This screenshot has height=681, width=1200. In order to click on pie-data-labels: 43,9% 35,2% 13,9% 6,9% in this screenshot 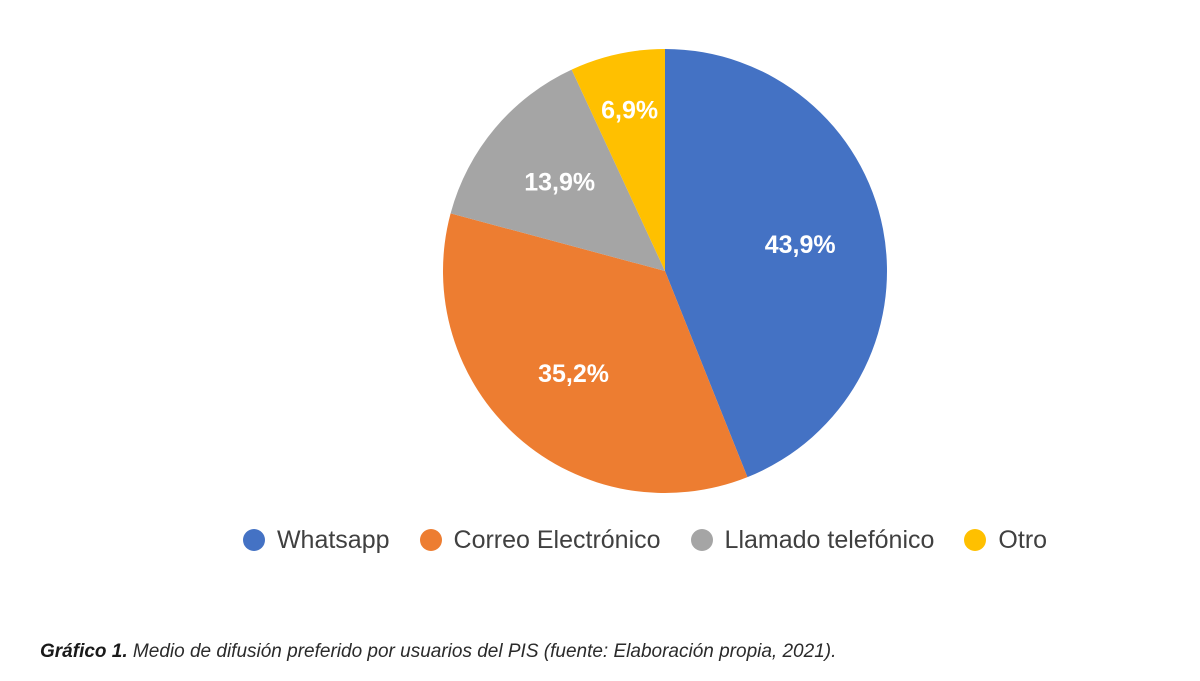, I will do `click(679, 242)`.